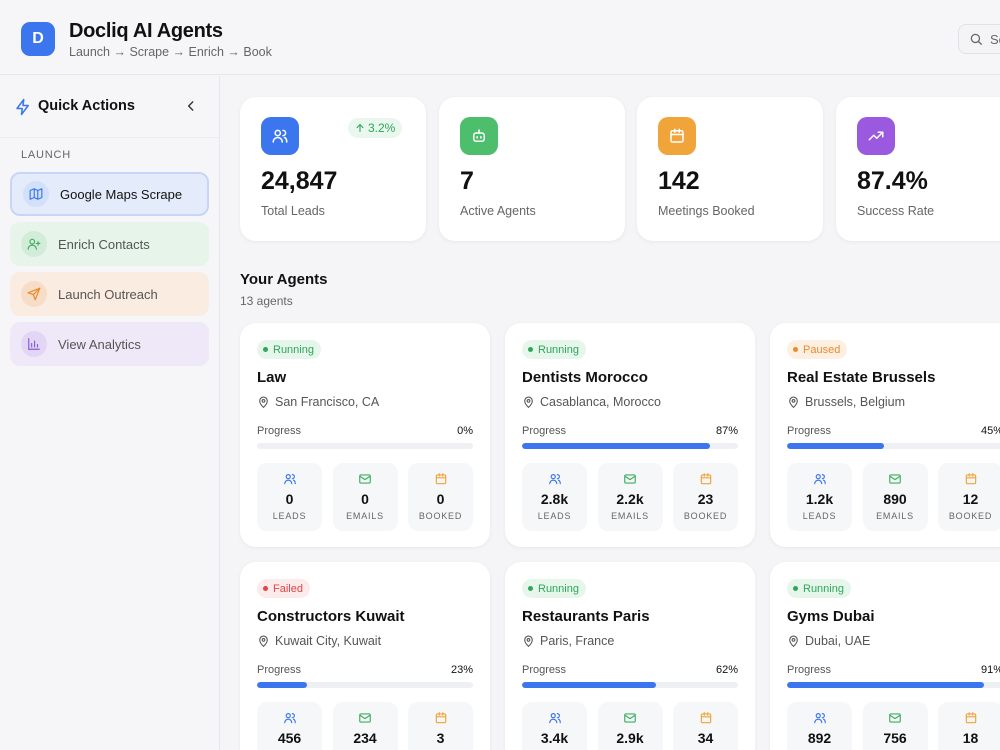  What do you see at coordinates (299, 181) in the screenshot?
I see `stat-value: 24,847` at bounding box center [299, 181].